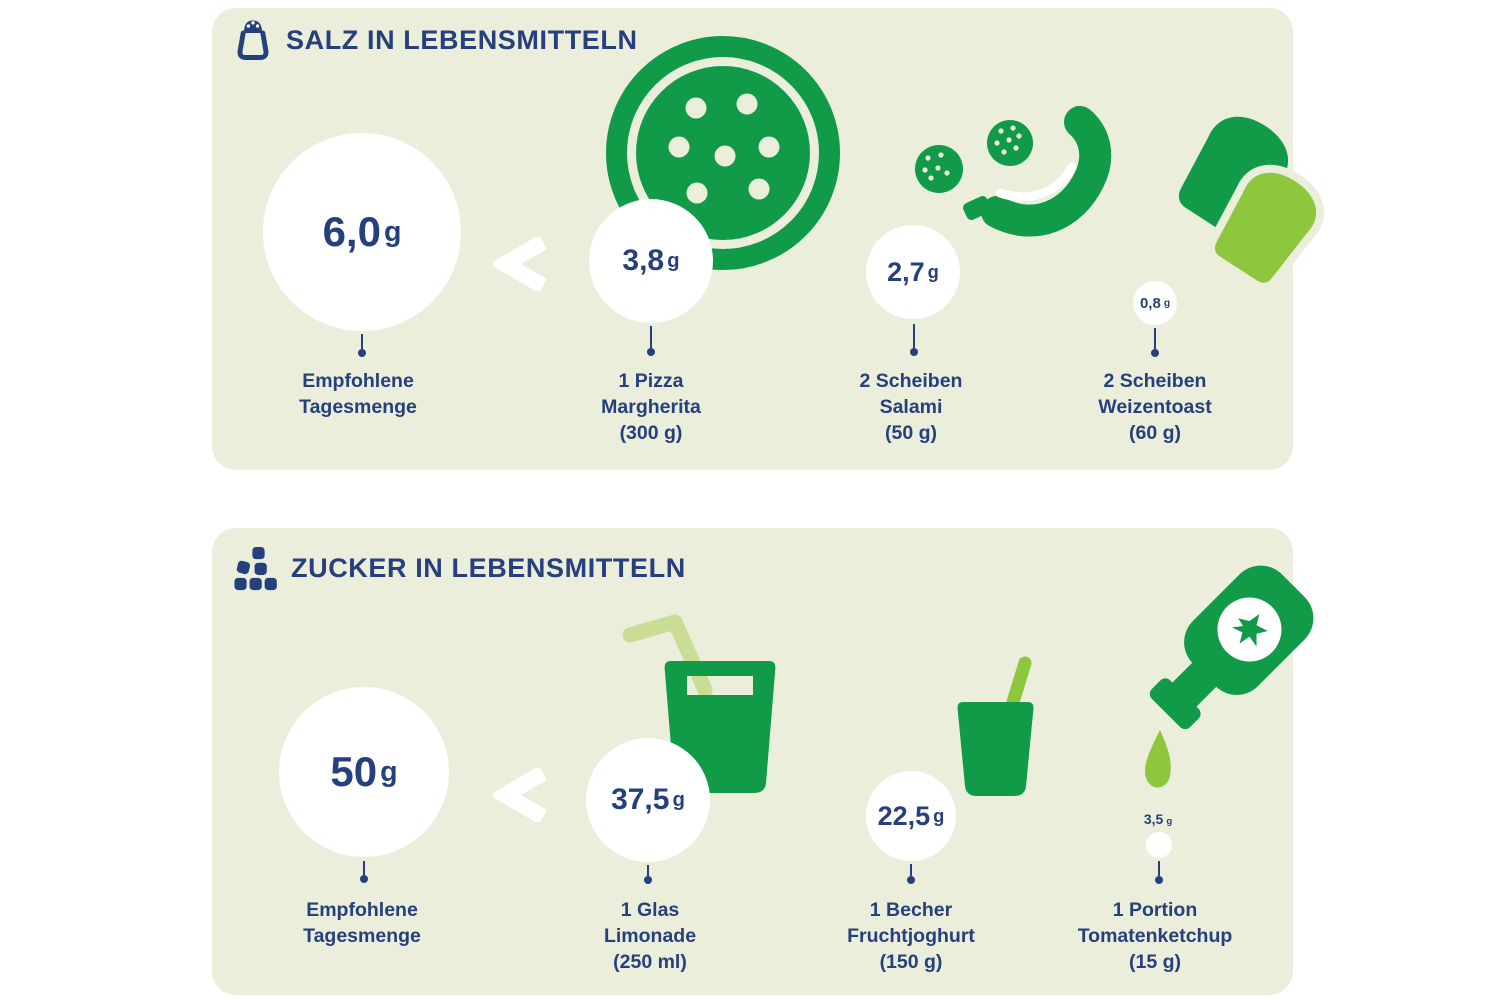 The width and height of the screenshot is (1500, 1000). Describe the element at coordinates (1229, 676) in the screenshot. I see `ketchup-bottle-icon` at that location.